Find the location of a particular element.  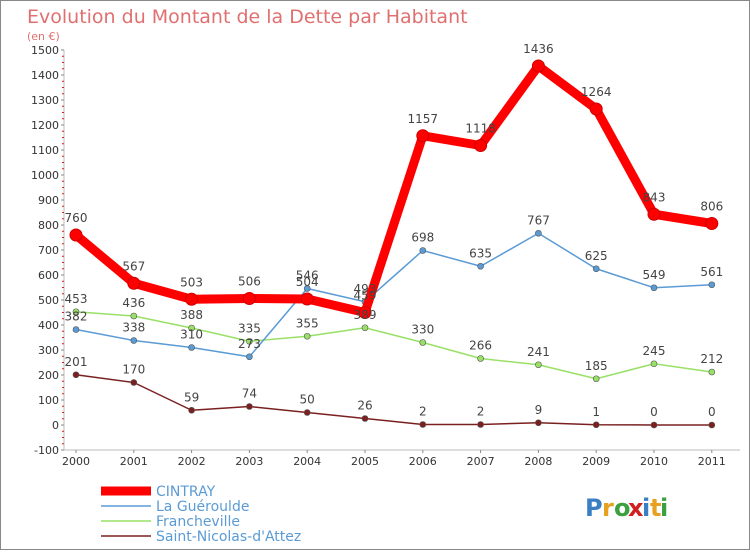

data-label: 273 is located at coordinates (249, 344).